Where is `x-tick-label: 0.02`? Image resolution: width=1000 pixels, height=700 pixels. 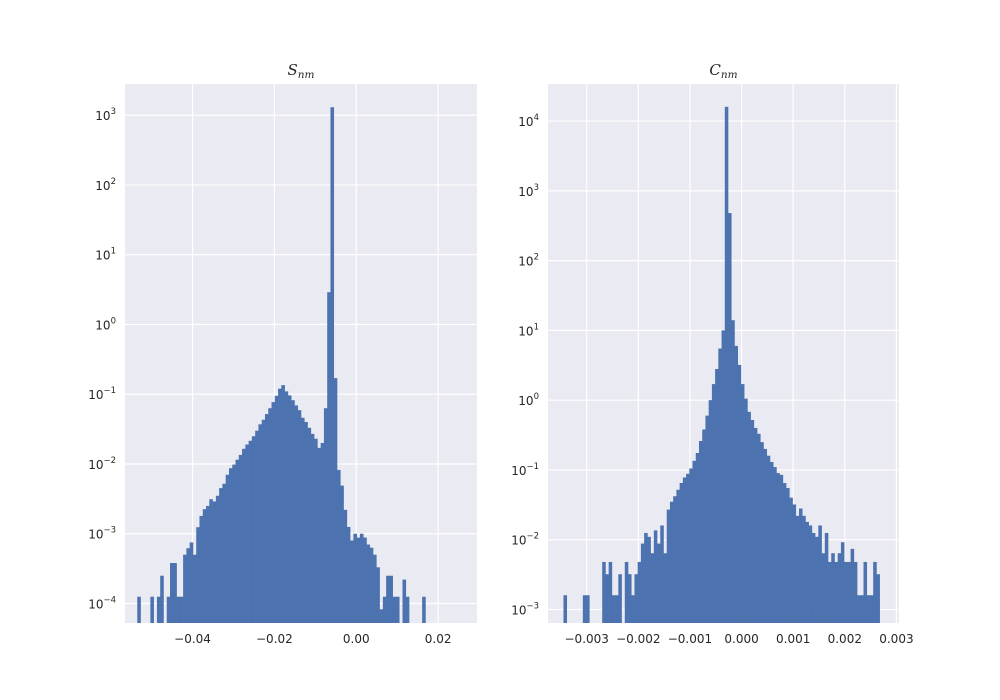 x-tick-label: 0.02 is located at coordinates (438, 639).